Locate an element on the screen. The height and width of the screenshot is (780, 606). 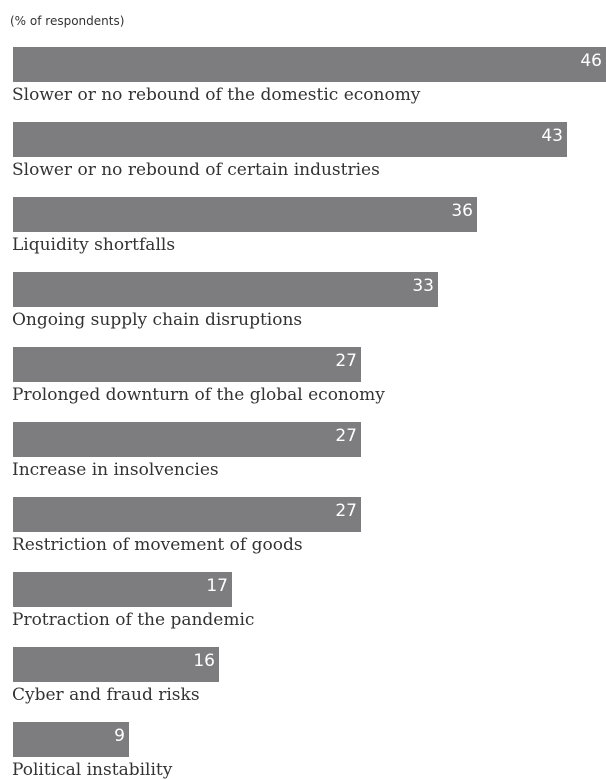
bar-value-label: 9 is located at coordinates (119, 736).